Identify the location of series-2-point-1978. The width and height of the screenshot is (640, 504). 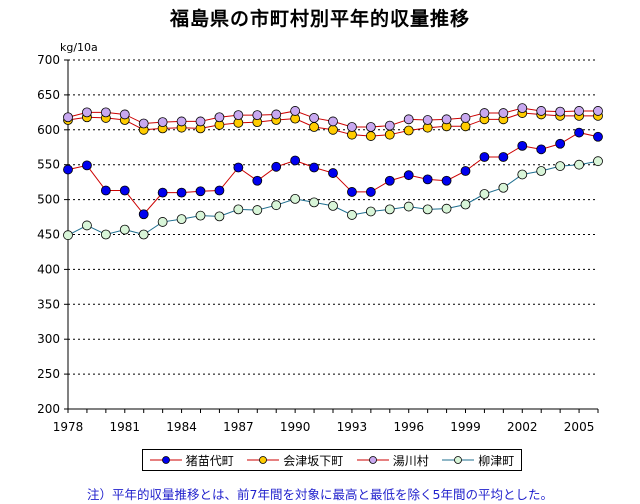
(68, 117).